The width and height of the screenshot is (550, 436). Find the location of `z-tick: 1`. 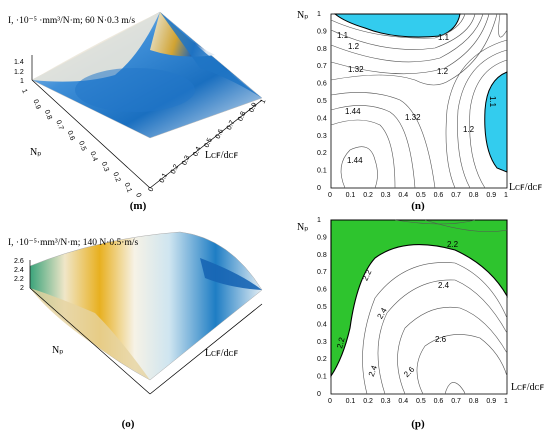

z-tick: 1 is located at coordinates (22, 81).